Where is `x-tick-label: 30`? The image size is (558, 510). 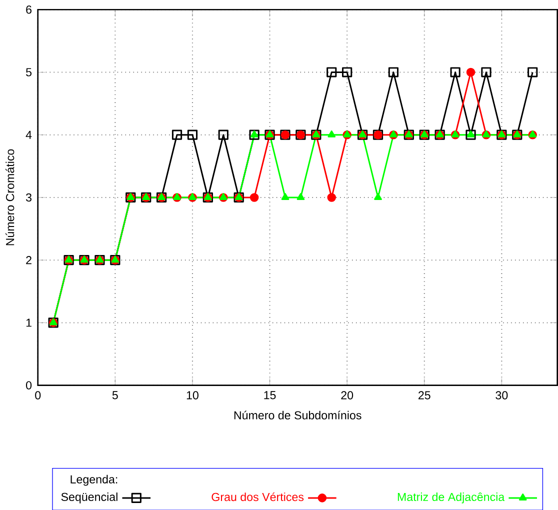 x-tick-label: 30 is located at coordinates (502, 395).